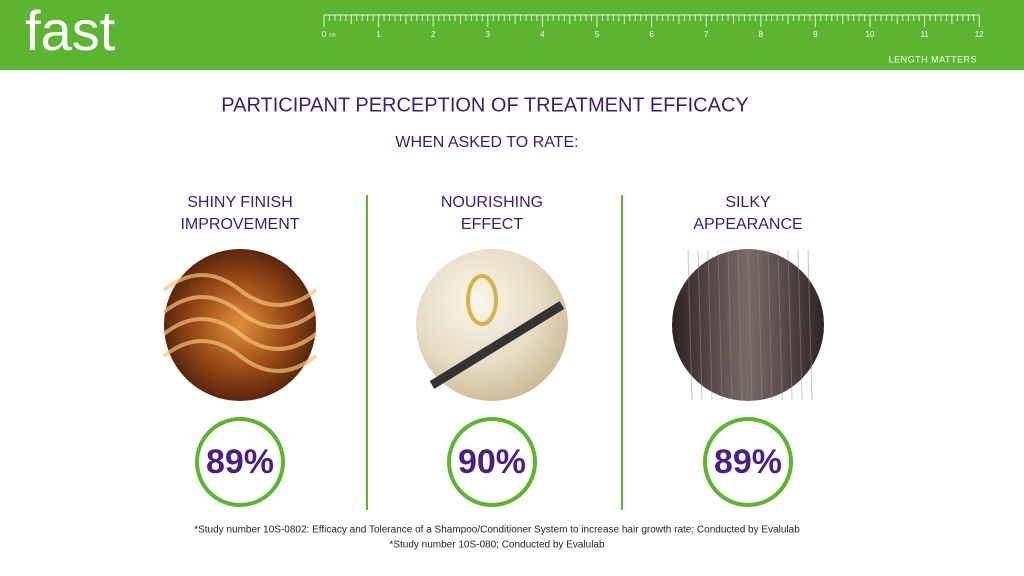 The width and height of the screenshot is (1024, 576). Describe the element at coordinates (332, 35) in the screenshot. I see `ruler-unit: cm` at that location.